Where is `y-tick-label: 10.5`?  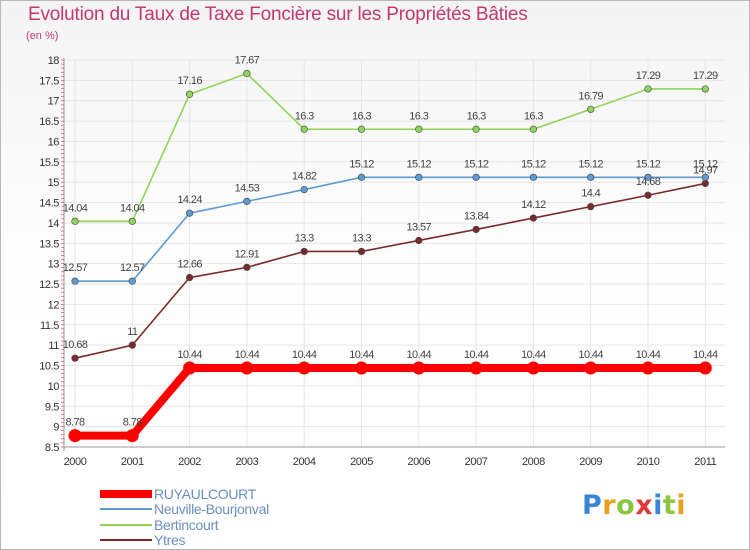
y-tick-label: 10.5 is located at coordinates (49, 367).